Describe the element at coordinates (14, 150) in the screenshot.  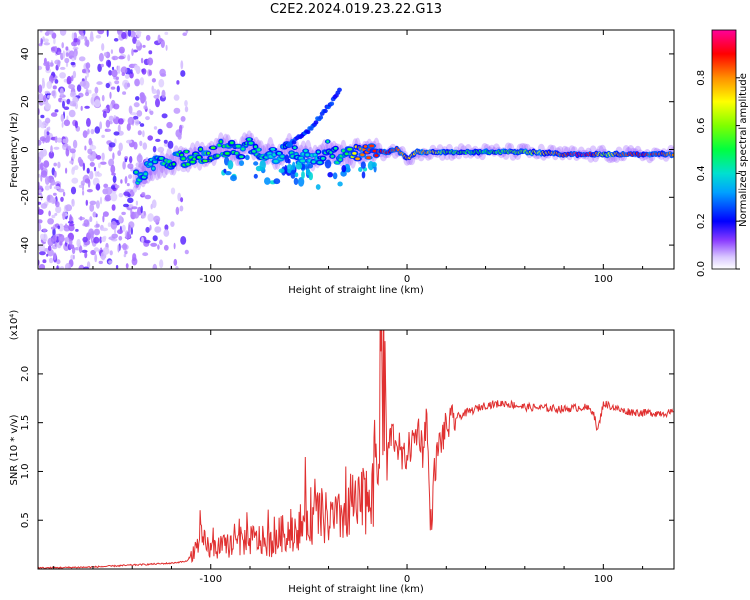
I see `spectrogram-y-axis-label: Frequency (Hz)` at that location.